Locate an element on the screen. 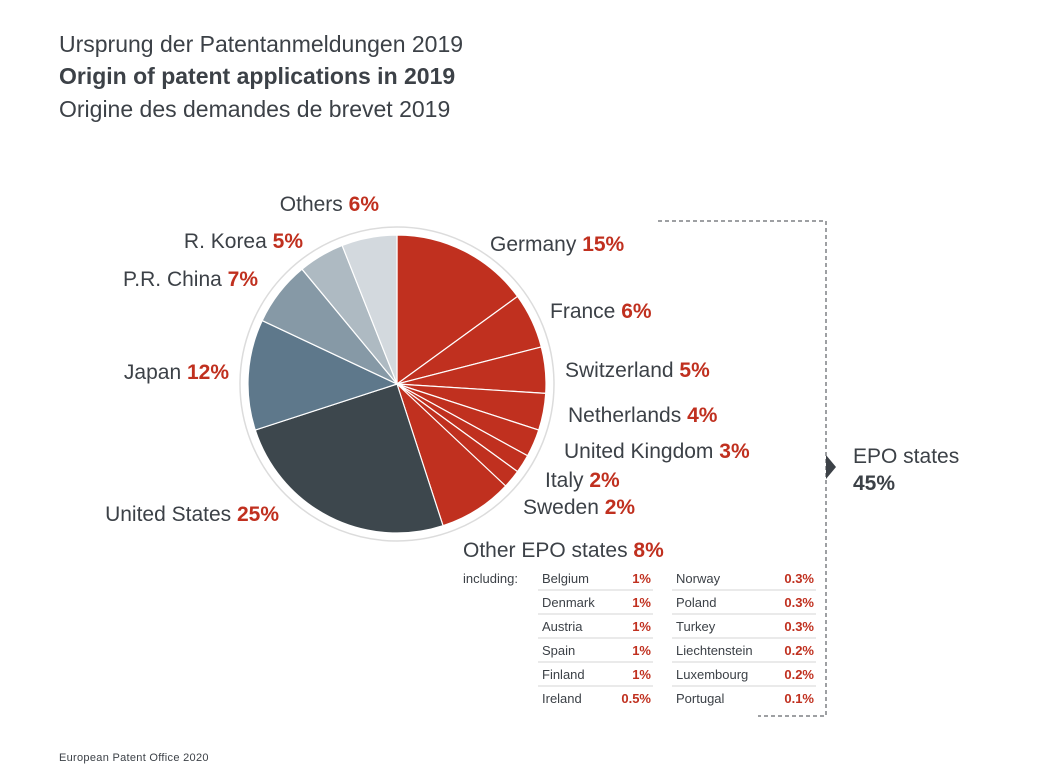  epo-states-value: 45% is located at coordinates (874, 483).